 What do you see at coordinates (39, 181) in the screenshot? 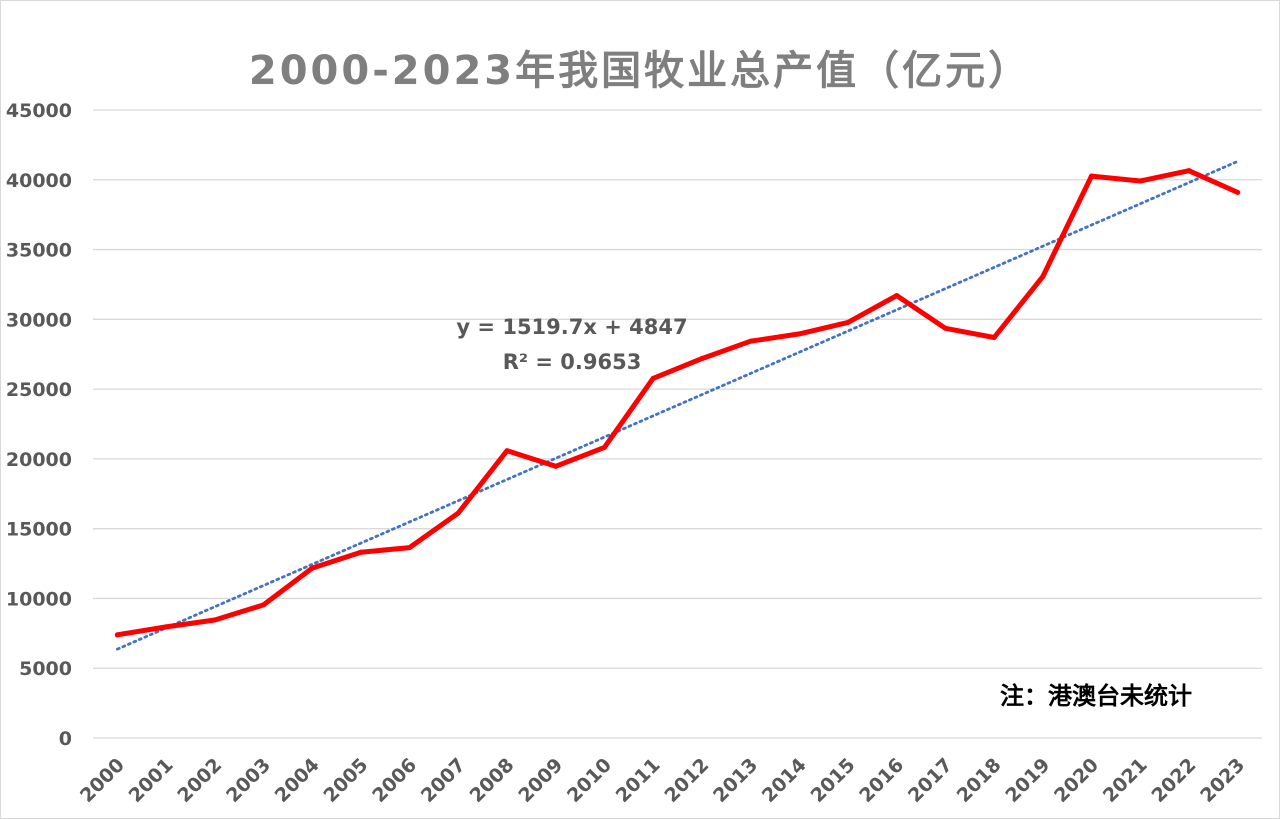
I see `y-tick-label: 40000` at bounding box center [39, 181].